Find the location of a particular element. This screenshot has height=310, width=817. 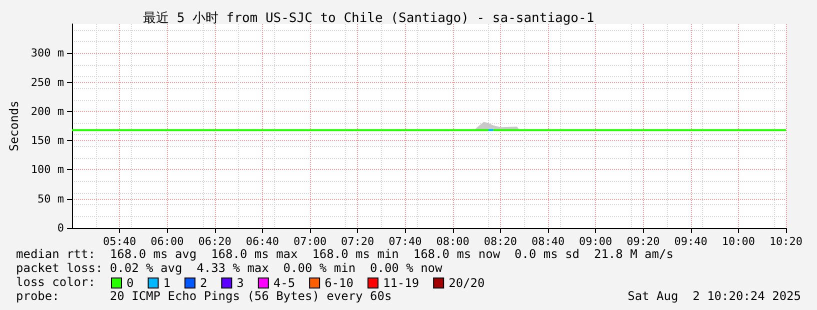

x-tick-label: 05:40 is located at coordinates (119, 241).